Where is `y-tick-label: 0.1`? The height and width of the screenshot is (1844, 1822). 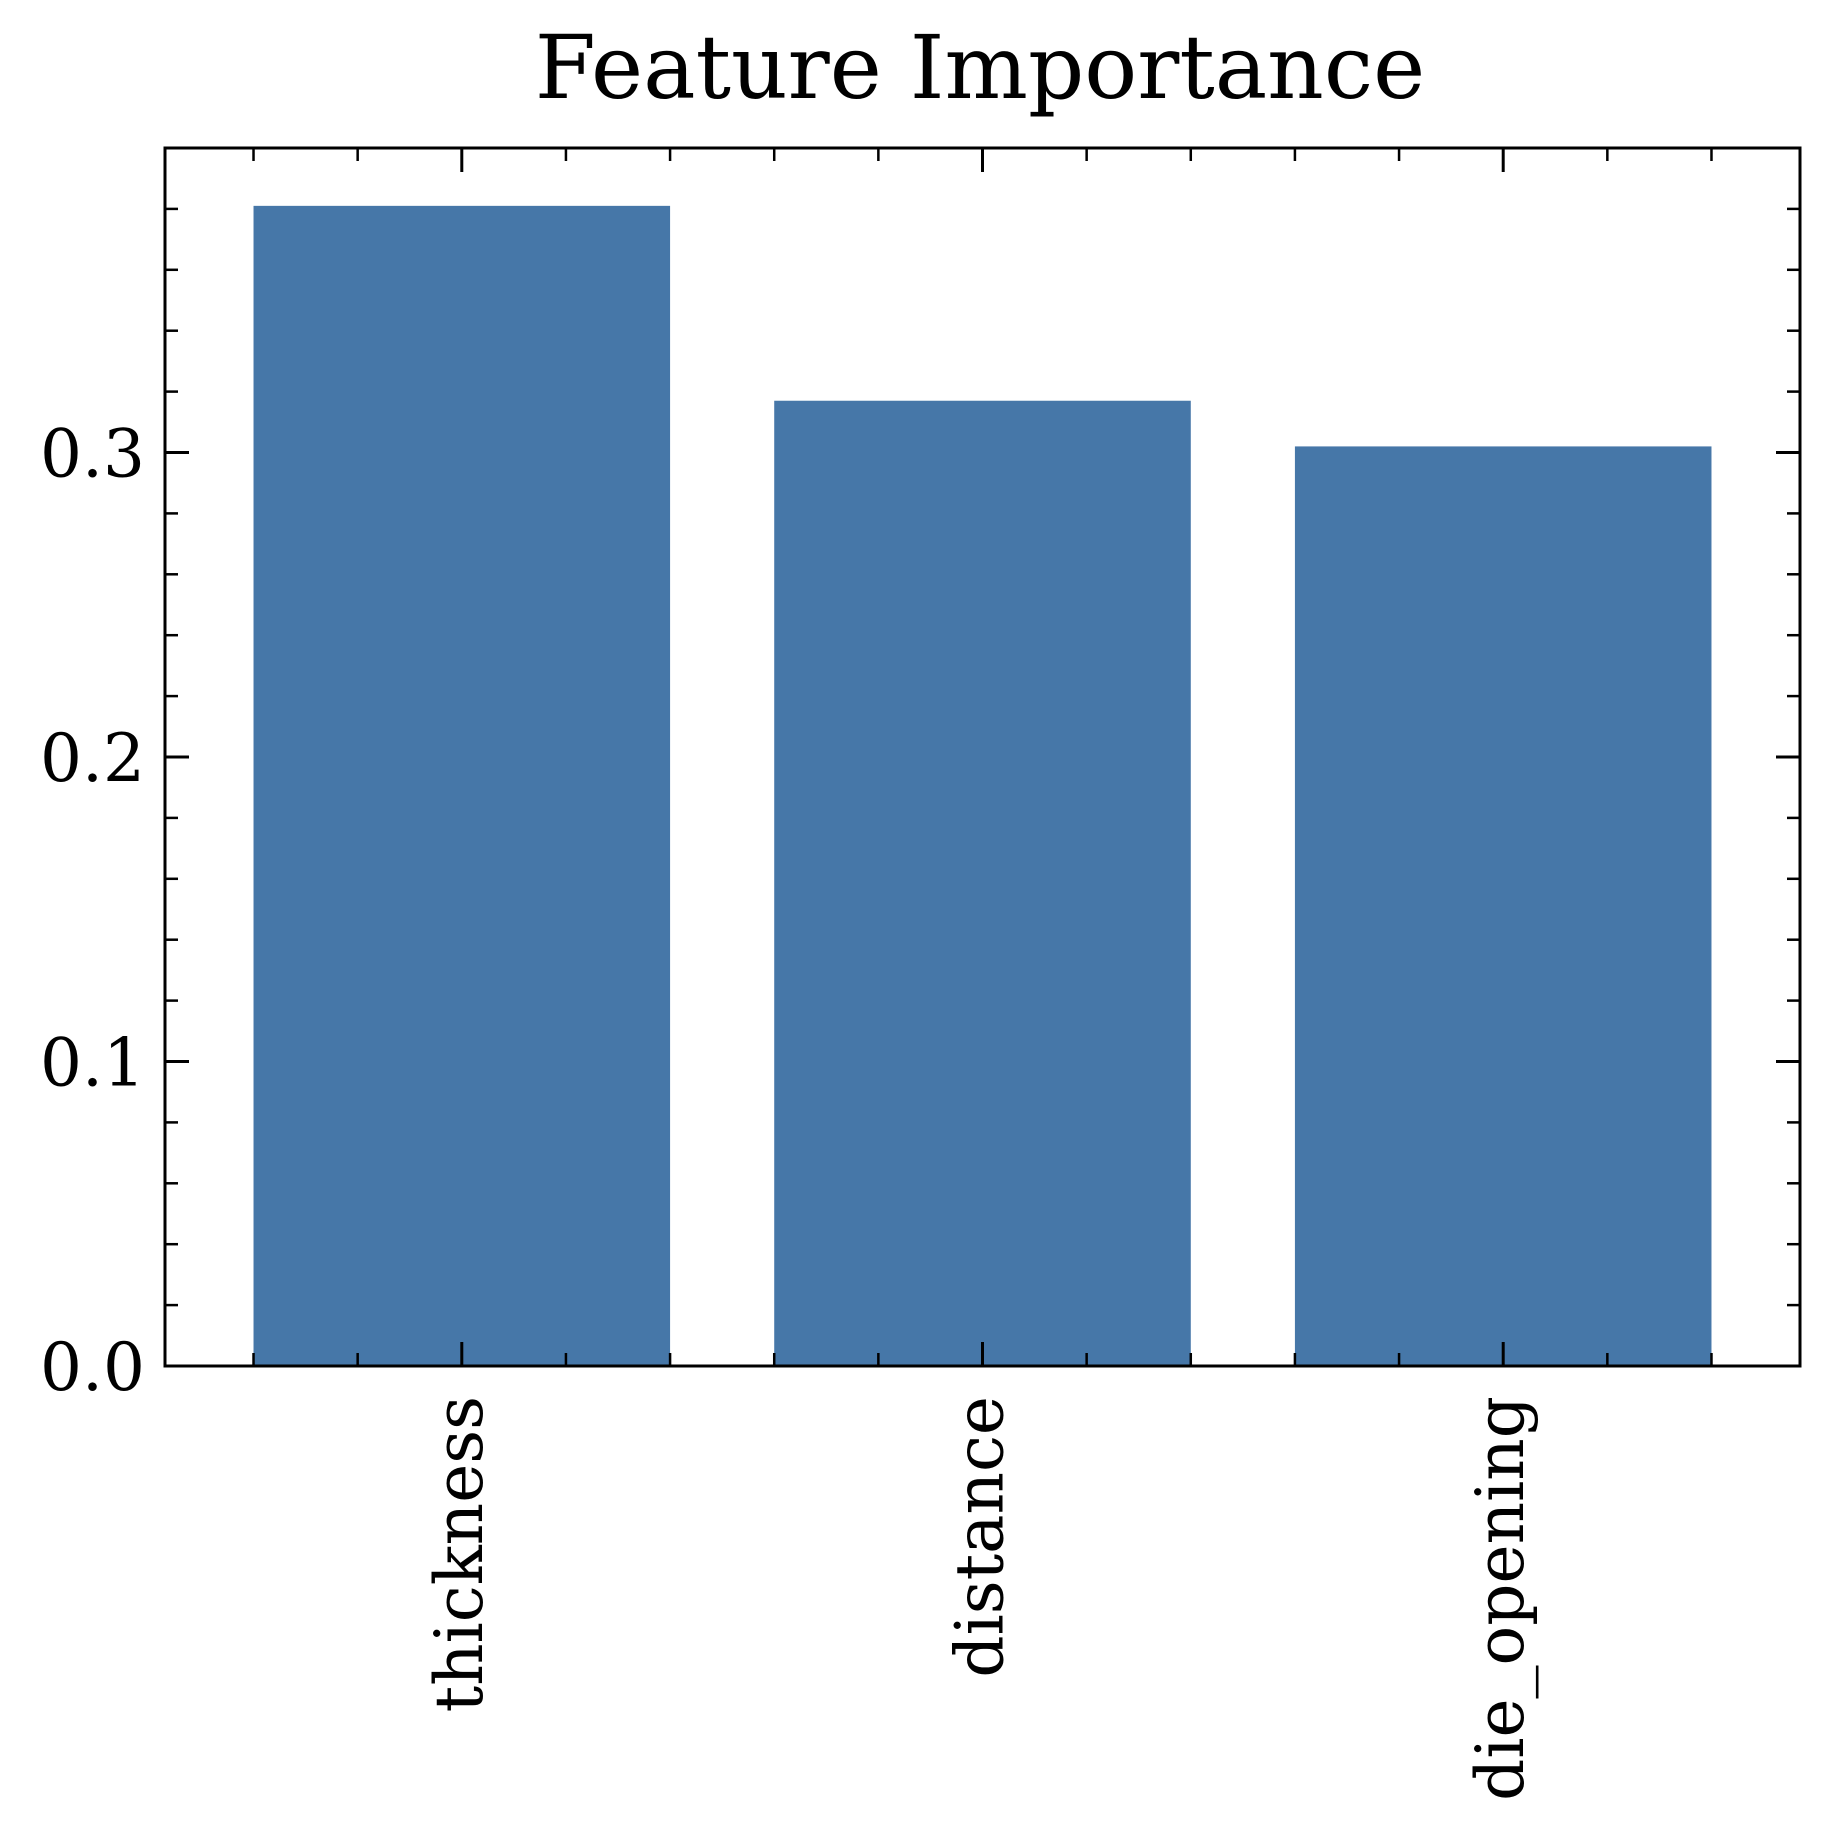 y-tick-label: 0.1 is located at coordinates (92, 1063).